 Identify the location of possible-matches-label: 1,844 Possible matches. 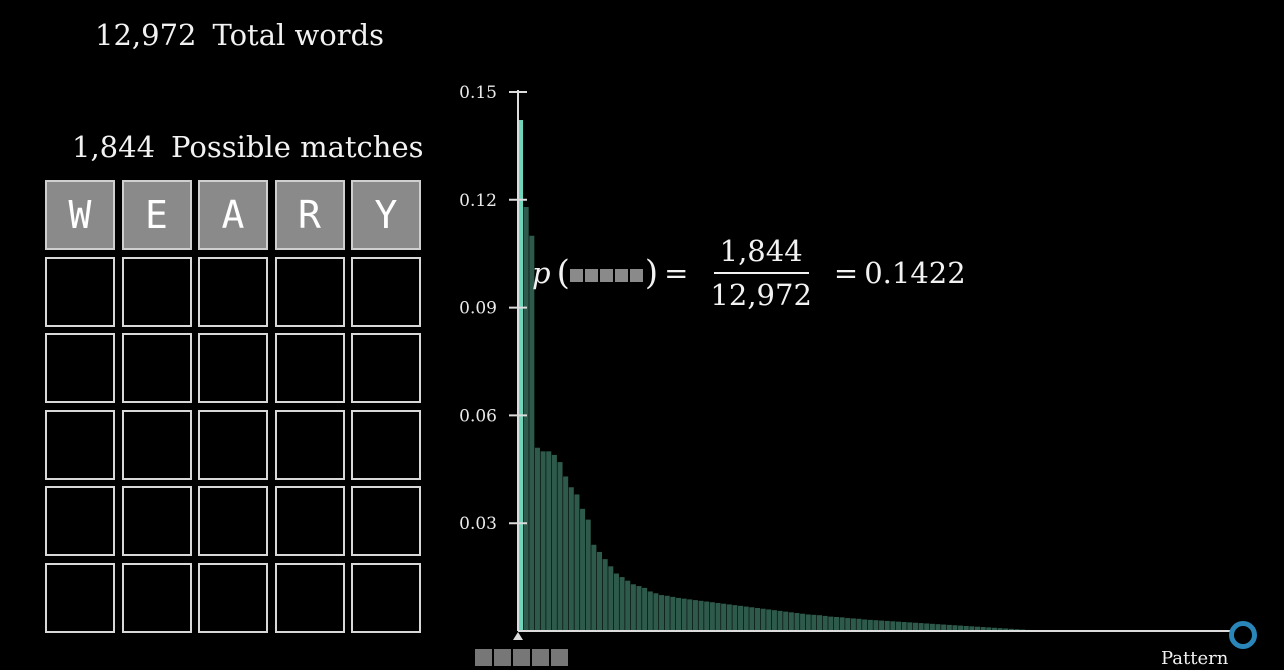
(248, 147).